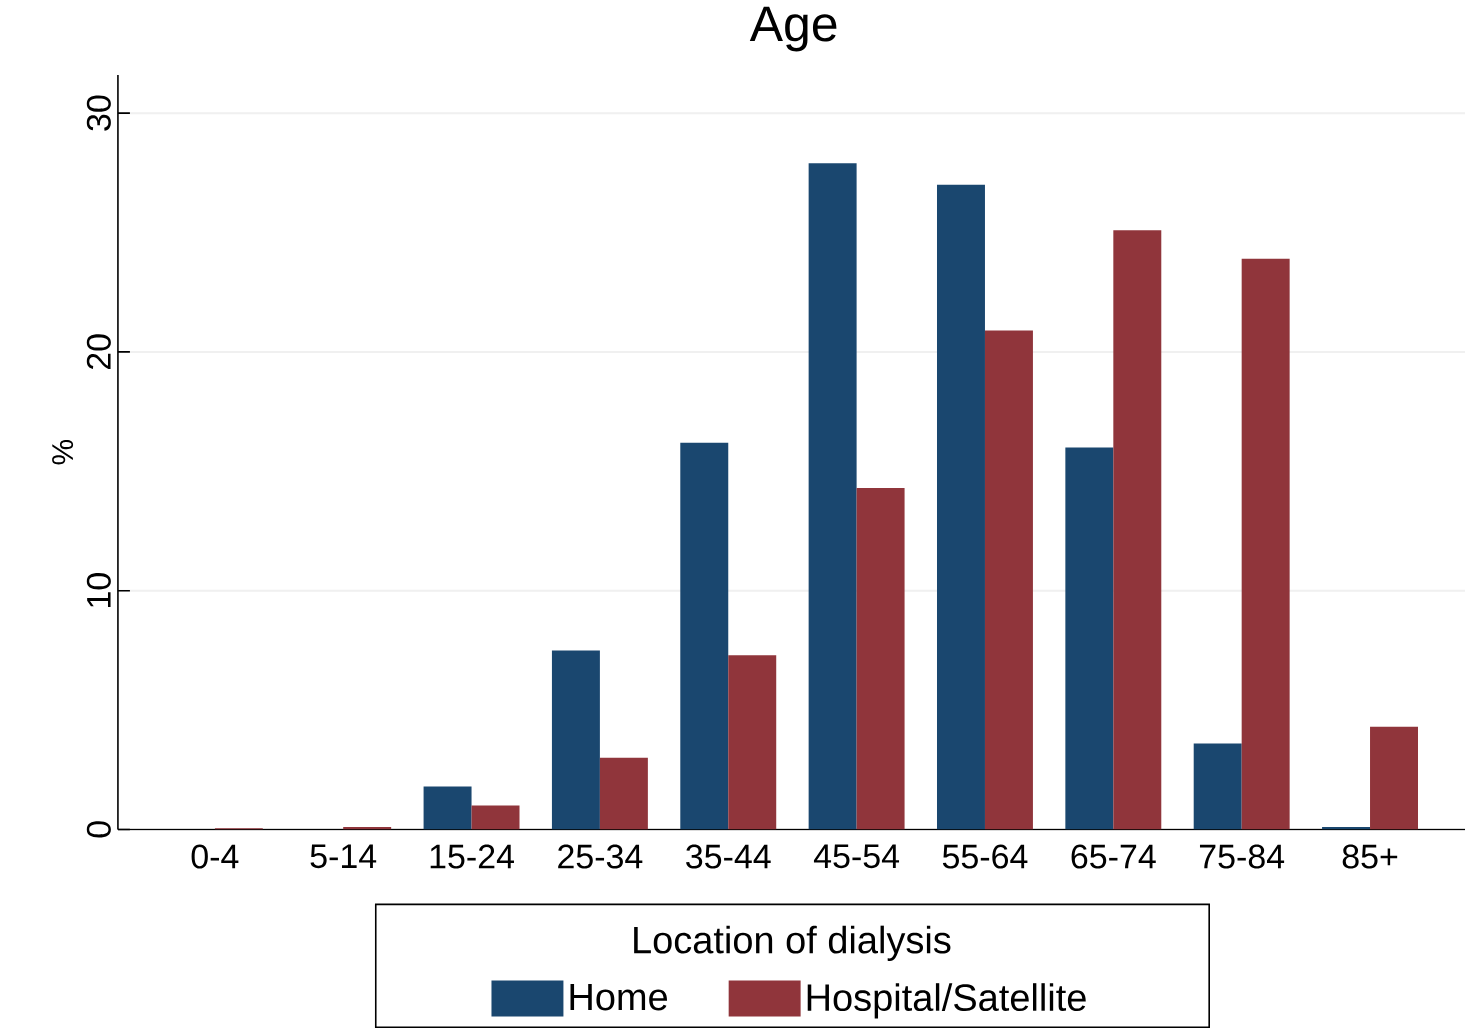 This screenshot has width=1466, height=1028. I want to click on x-tick-label: 25-34, so click(600, 856).